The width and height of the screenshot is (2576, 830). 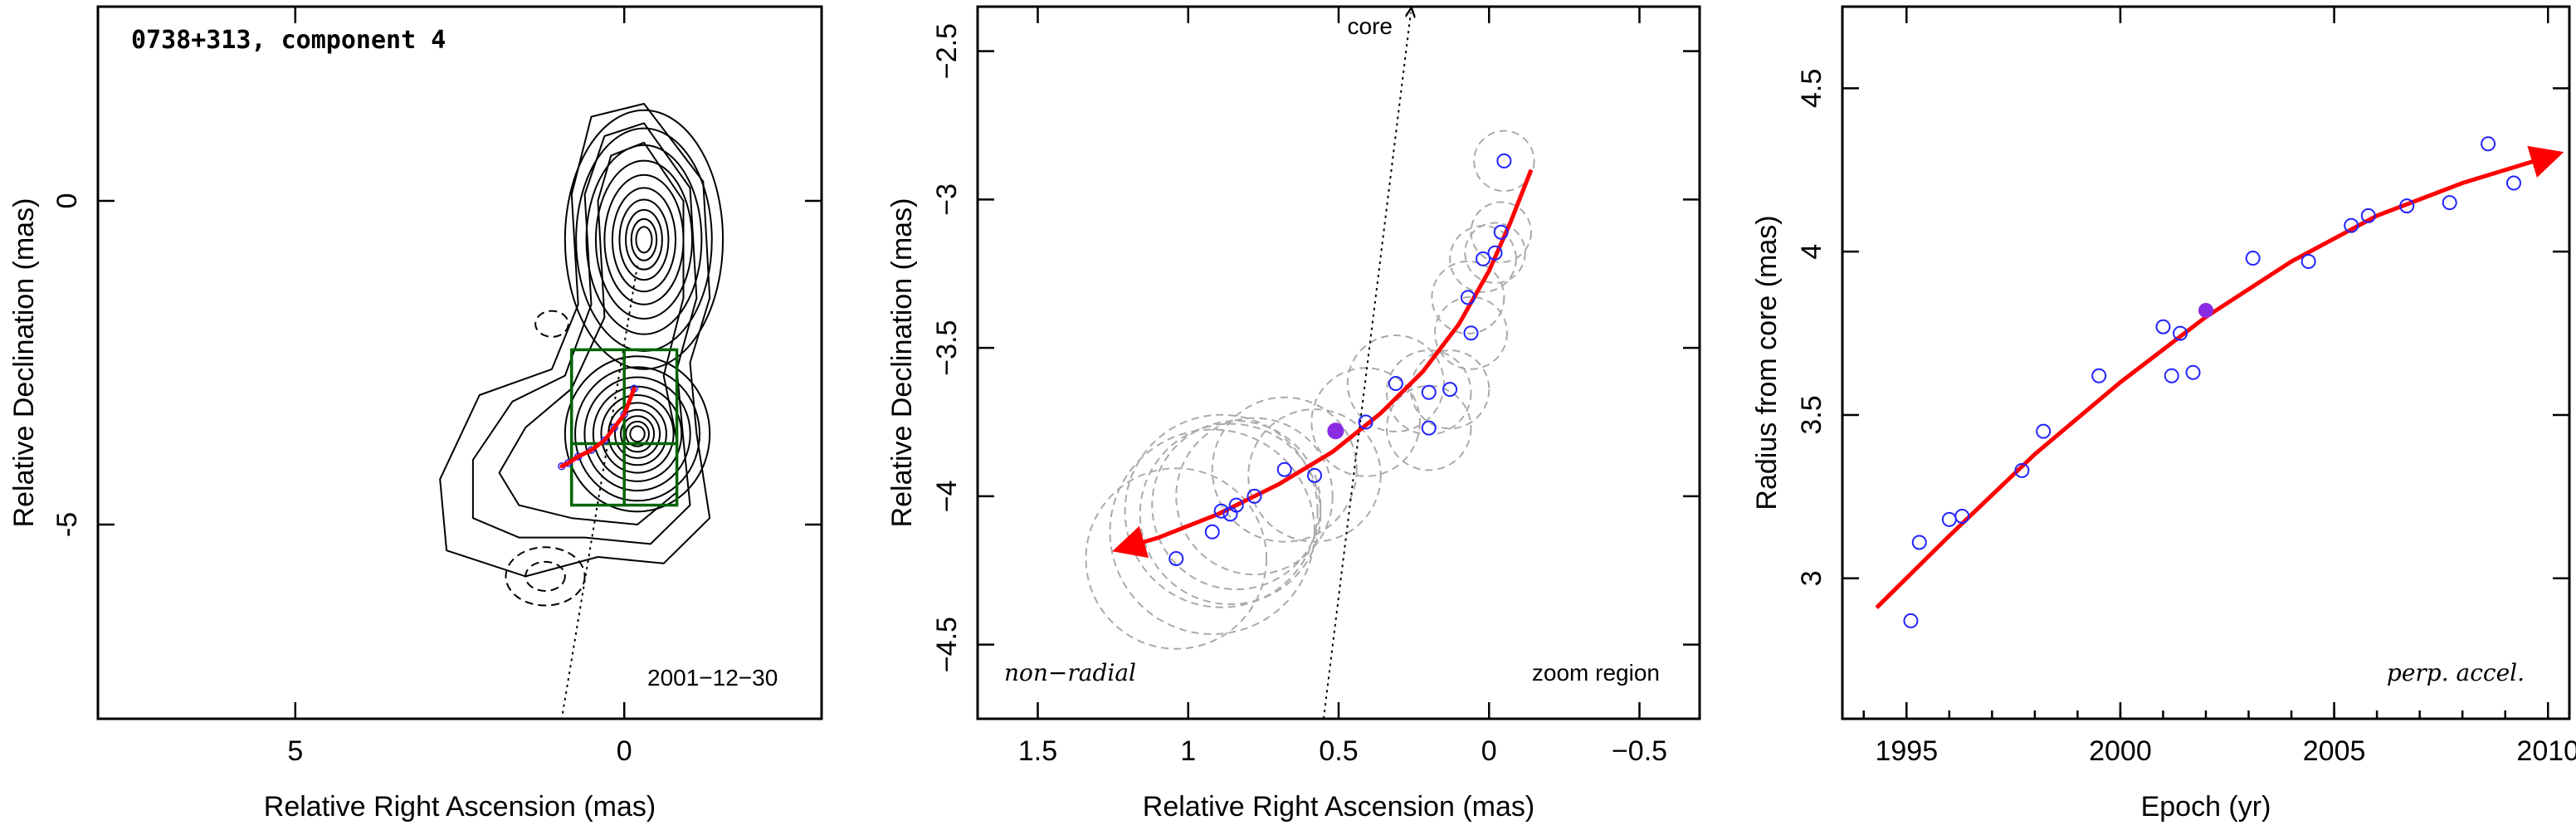 What do you see at coordinates (552, 324) in the screenshot?
I see `p1-negative-contour` at bounding box center [552, 324].